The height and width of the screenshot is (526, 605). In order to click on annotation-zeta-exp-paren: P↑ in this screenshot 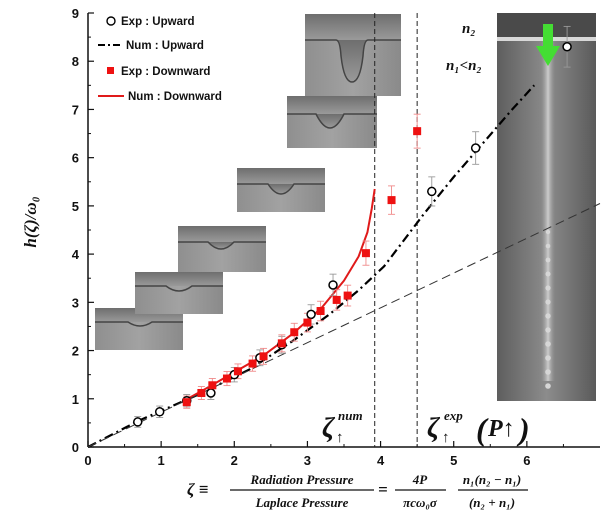, I will do `click(501, 429)`.